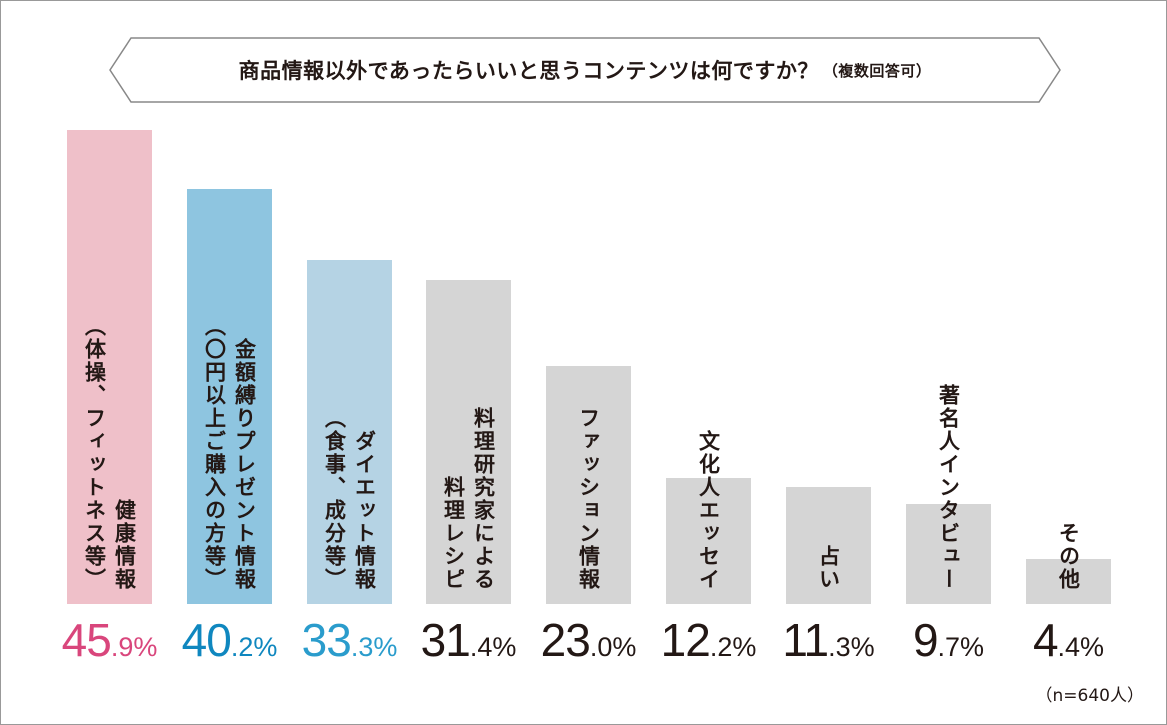 This screenshot has height=725, width=1167. What do you see at coordinates (877, 70) in the screenshot?
I see `chart-subtitle: （複数回答可）` at bounding box center [877, 70].